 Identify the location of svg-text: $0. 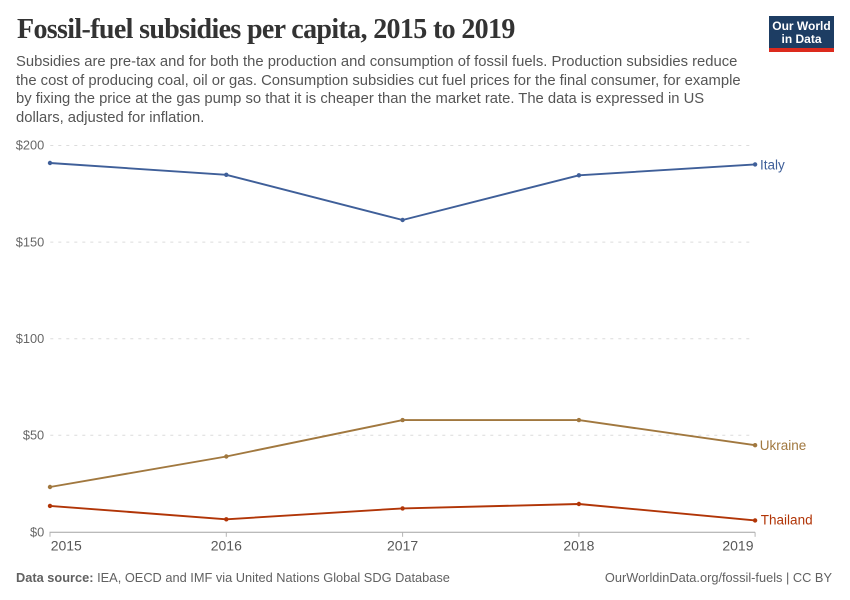
(37, 531).